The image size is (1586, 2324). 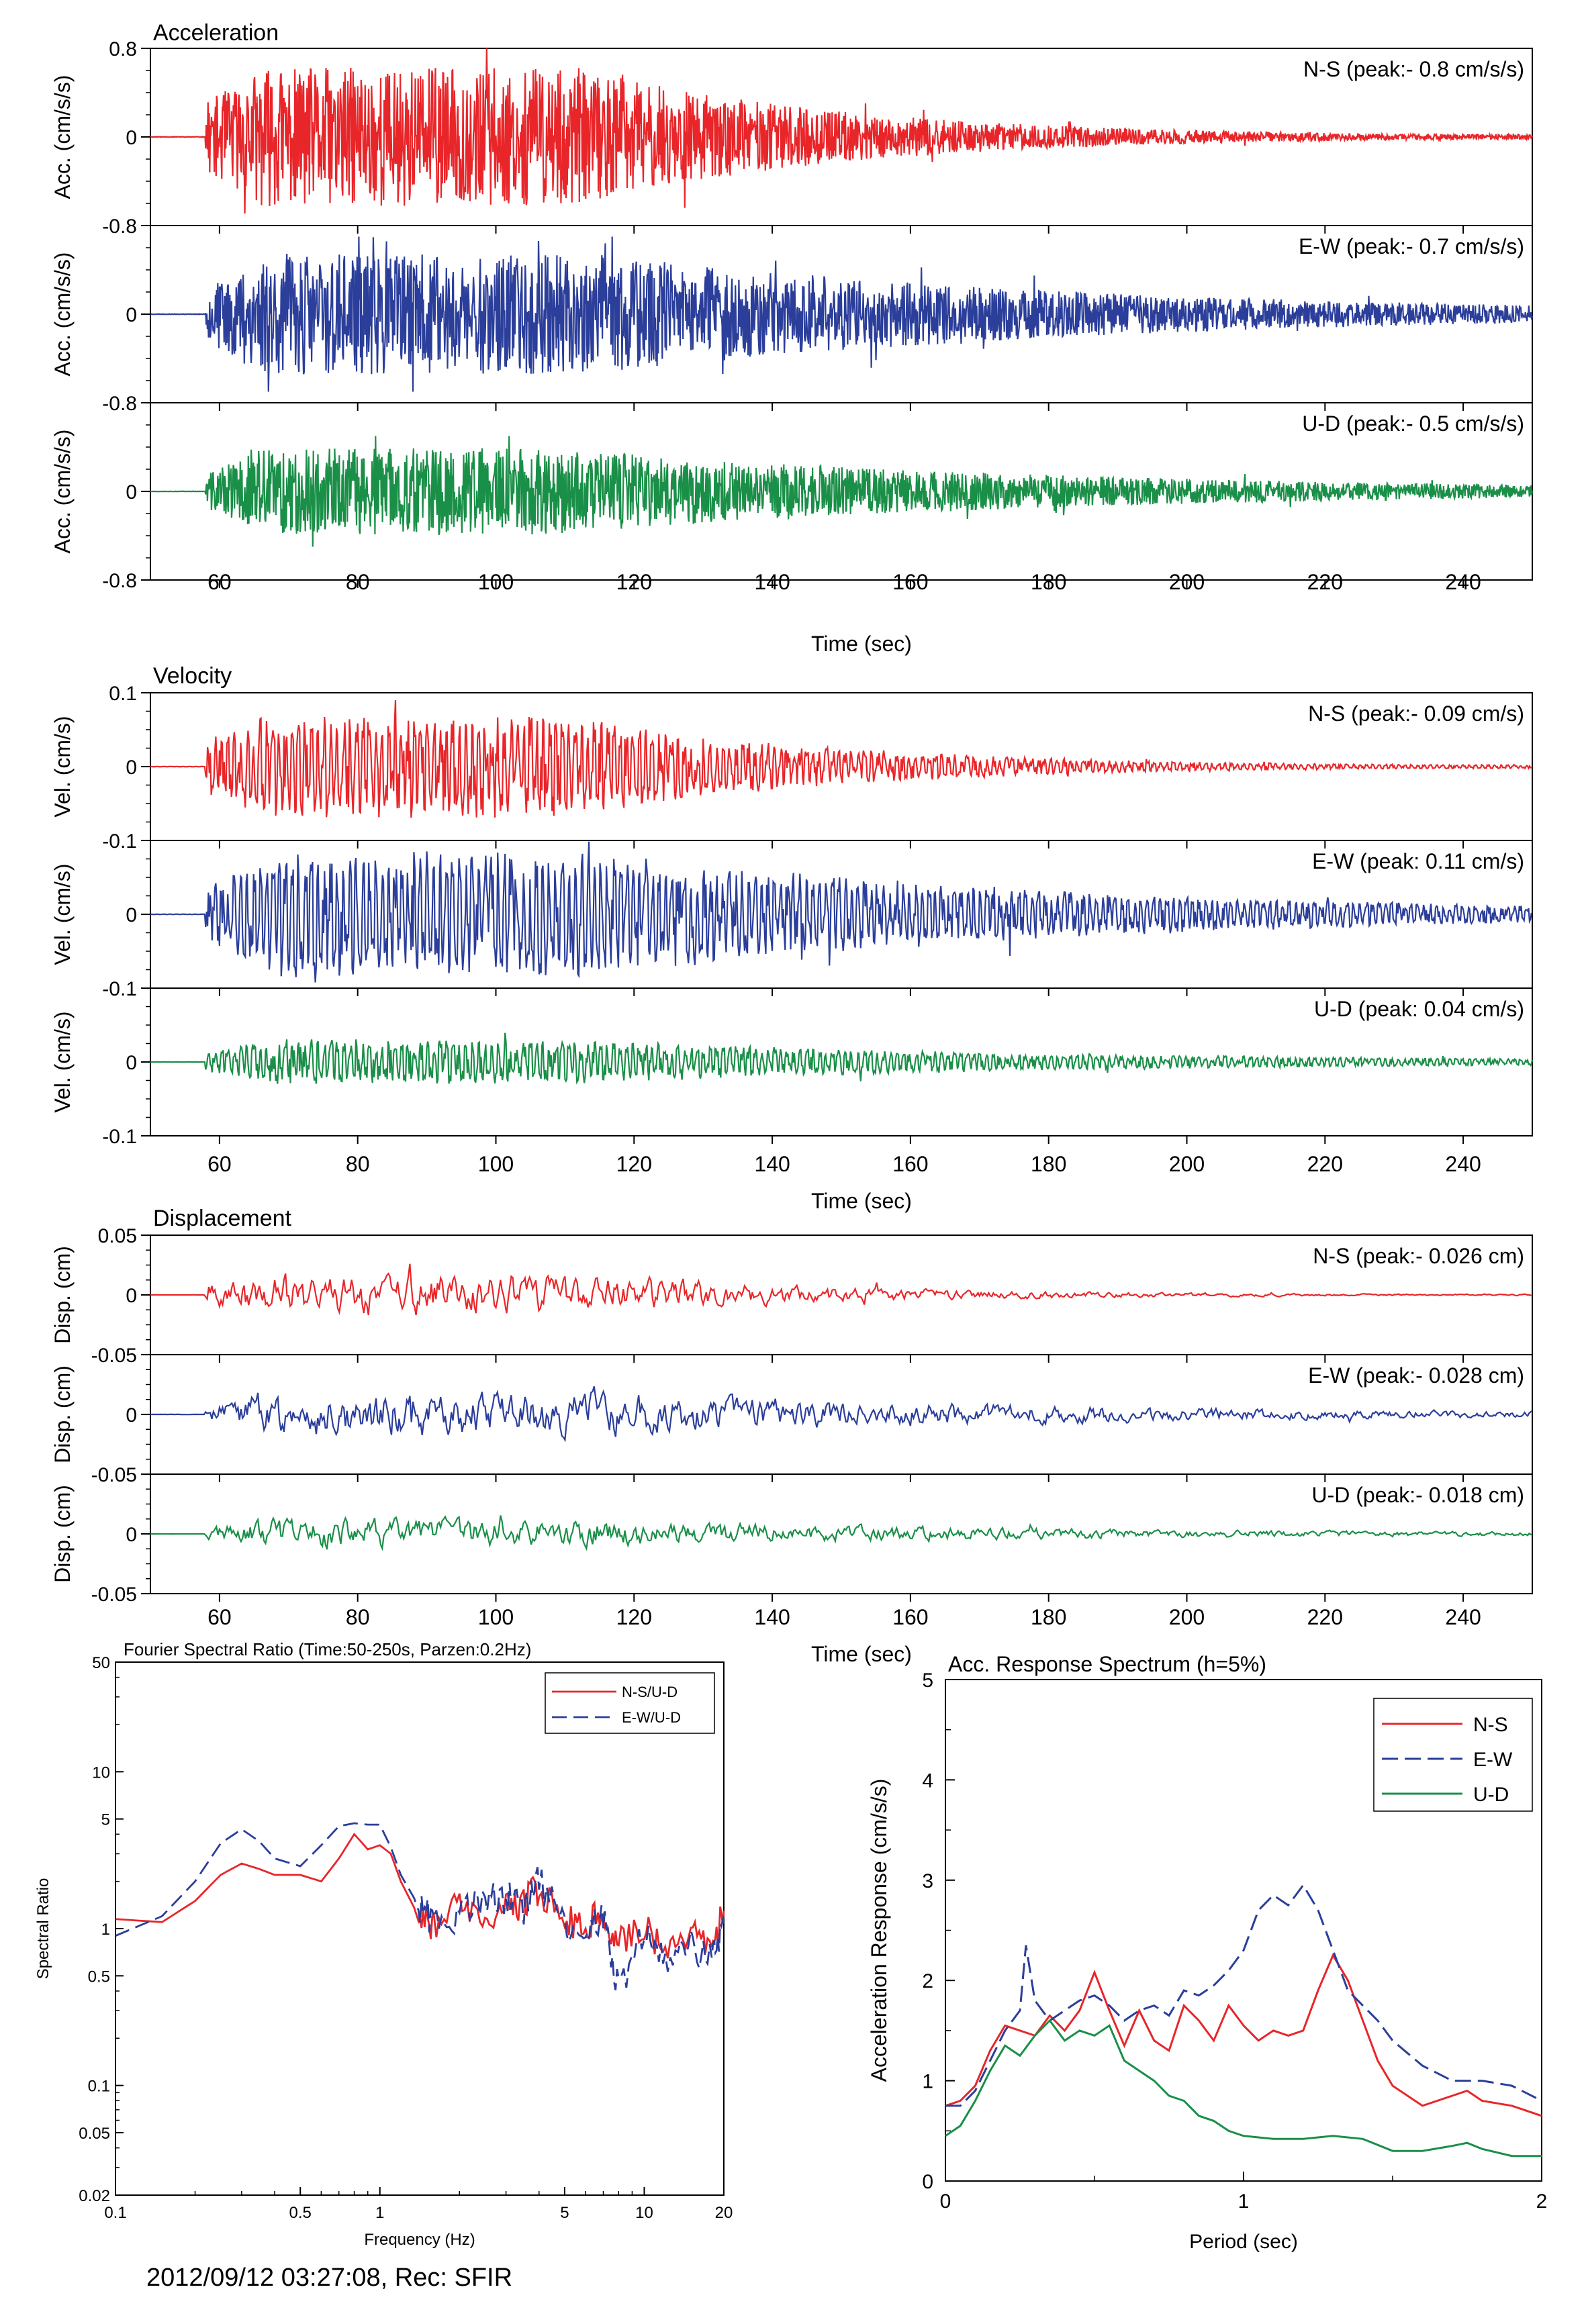 I want to click on x-axis-label: Frequency (Hz), so click(x=420, y=2240).